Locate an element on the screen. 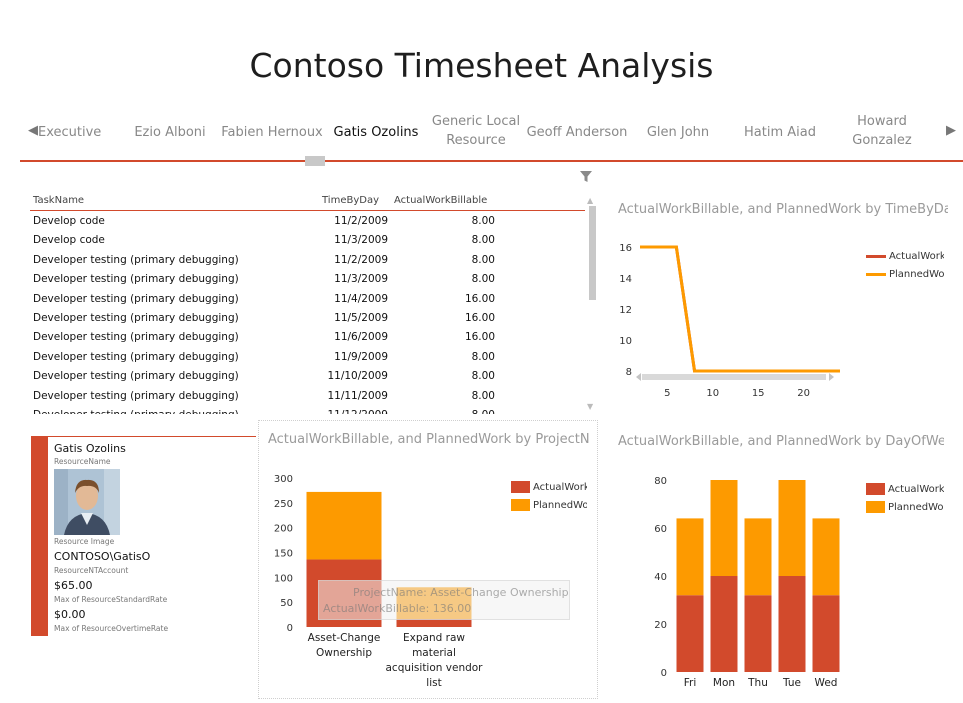 The image size is (963, 703). series-line-actual is located at coordinates (740, 309).